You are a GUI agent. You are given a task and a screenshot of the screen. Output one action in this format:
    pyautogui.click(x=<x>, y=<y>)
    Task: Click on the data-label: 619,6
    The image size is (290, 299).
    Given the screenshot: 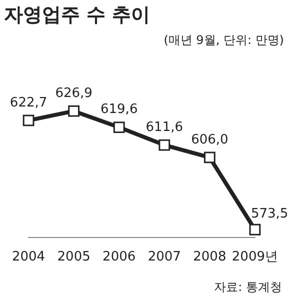 What is the action you would take?
    pyautogui.click(x=119, y=110)
    